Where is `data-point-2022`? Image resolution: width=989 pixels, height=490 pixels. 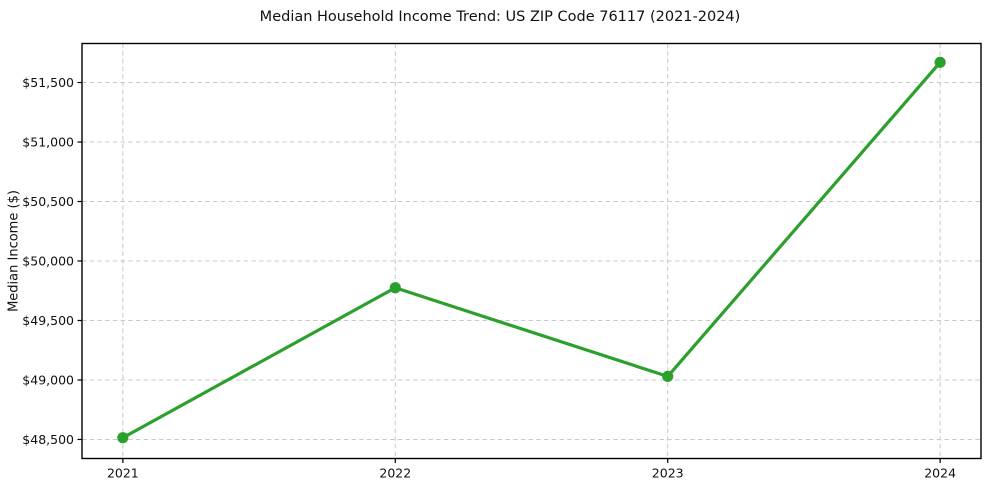
data-point-2022 is located at coordinates (395, 288).